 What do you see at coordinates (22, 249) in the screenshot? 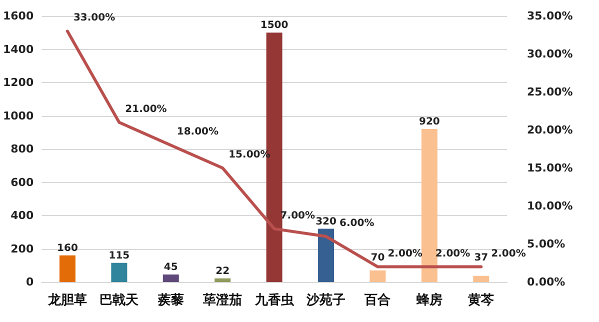
I see `y-tick-label: 200` at bounding box center [22, 249].